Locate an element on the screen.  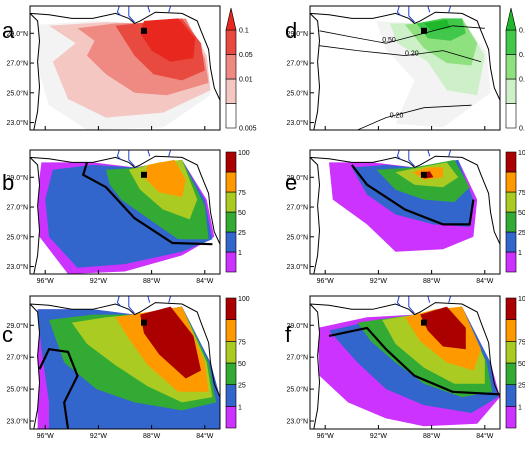
panel-letter: b is located at coordinates (8, 182).